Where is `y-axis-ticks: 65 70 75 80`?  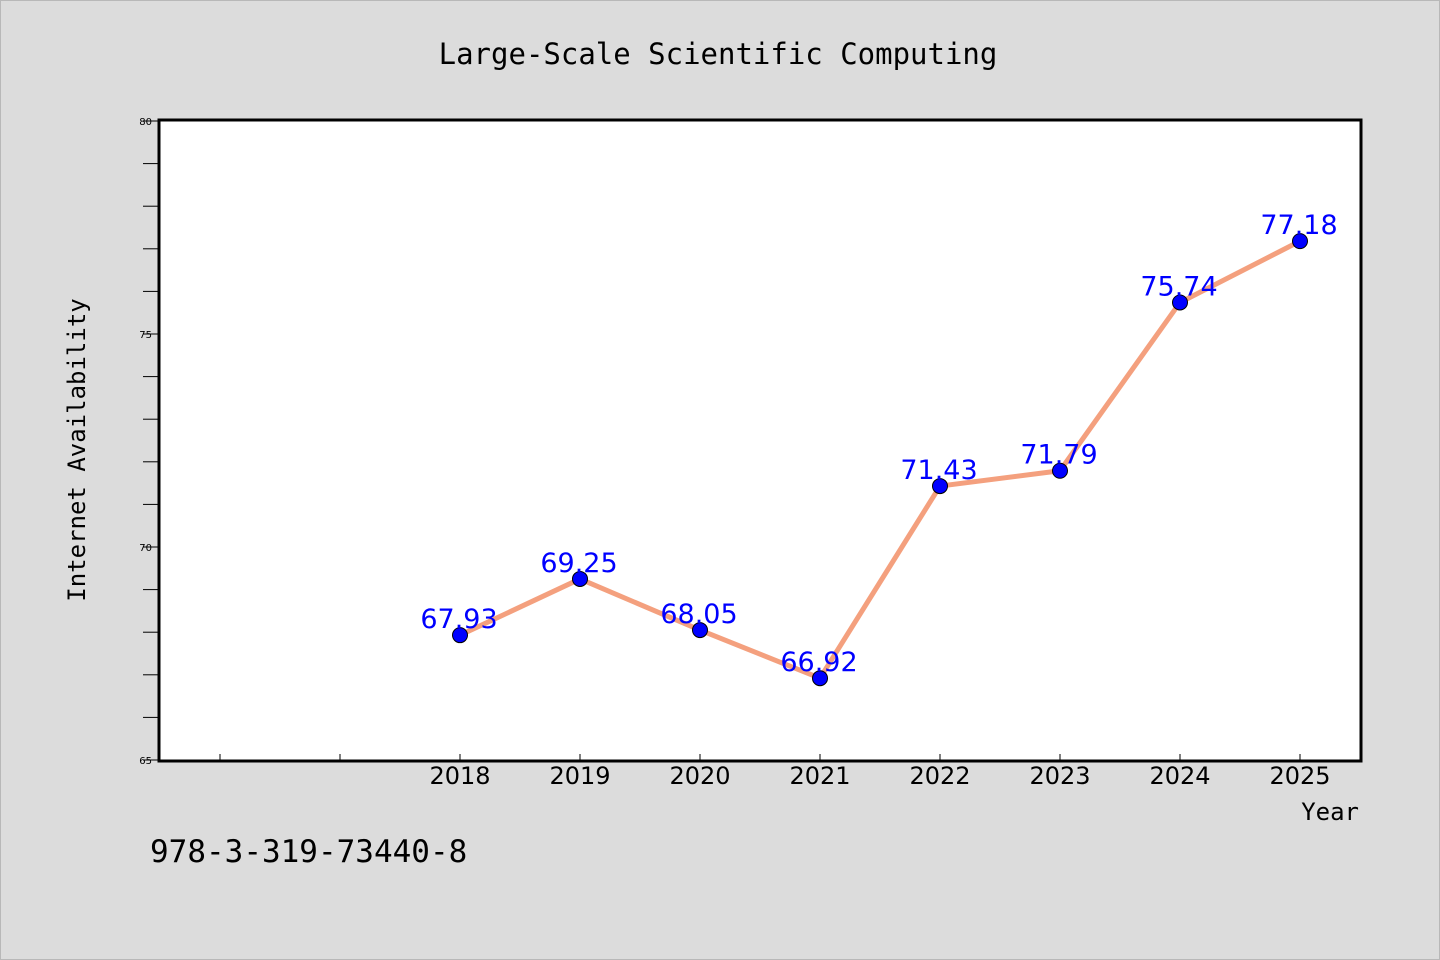 y-axis-ticks: 65 70 75 80 is located at coordinates (149, 442).